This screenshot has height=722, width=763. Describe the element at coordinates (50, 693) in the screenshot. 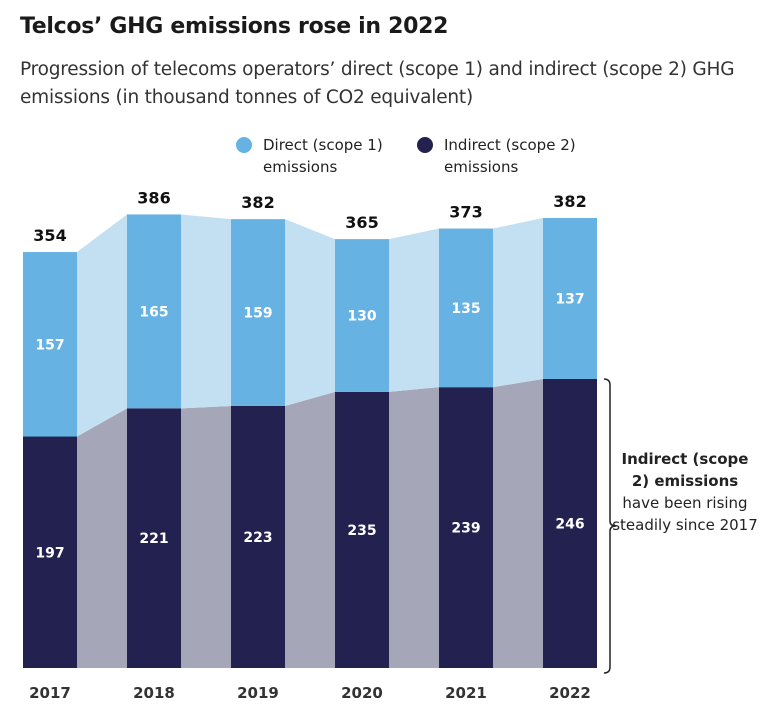

I see `x-tick-label: 2017` at that location.